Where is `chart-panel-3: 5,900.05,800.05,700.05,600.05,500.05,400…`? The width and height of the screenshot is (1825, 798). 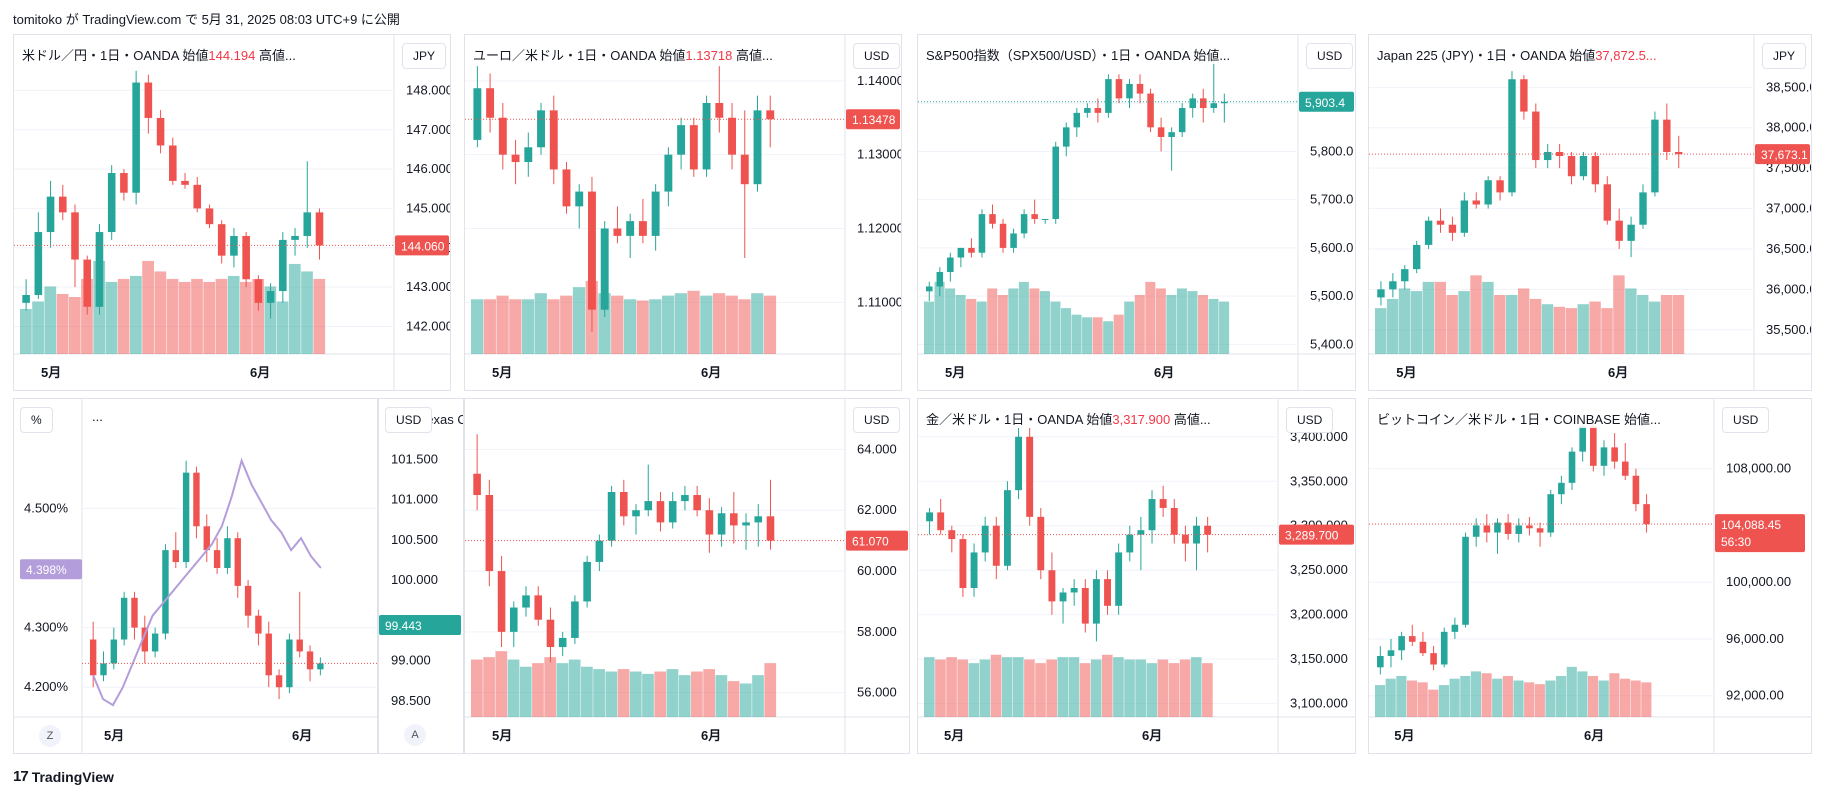 chart-panel-3: 5,900.05,800.05,700.05,600.05,500.05,400… is located at coordinates (1136, 212).